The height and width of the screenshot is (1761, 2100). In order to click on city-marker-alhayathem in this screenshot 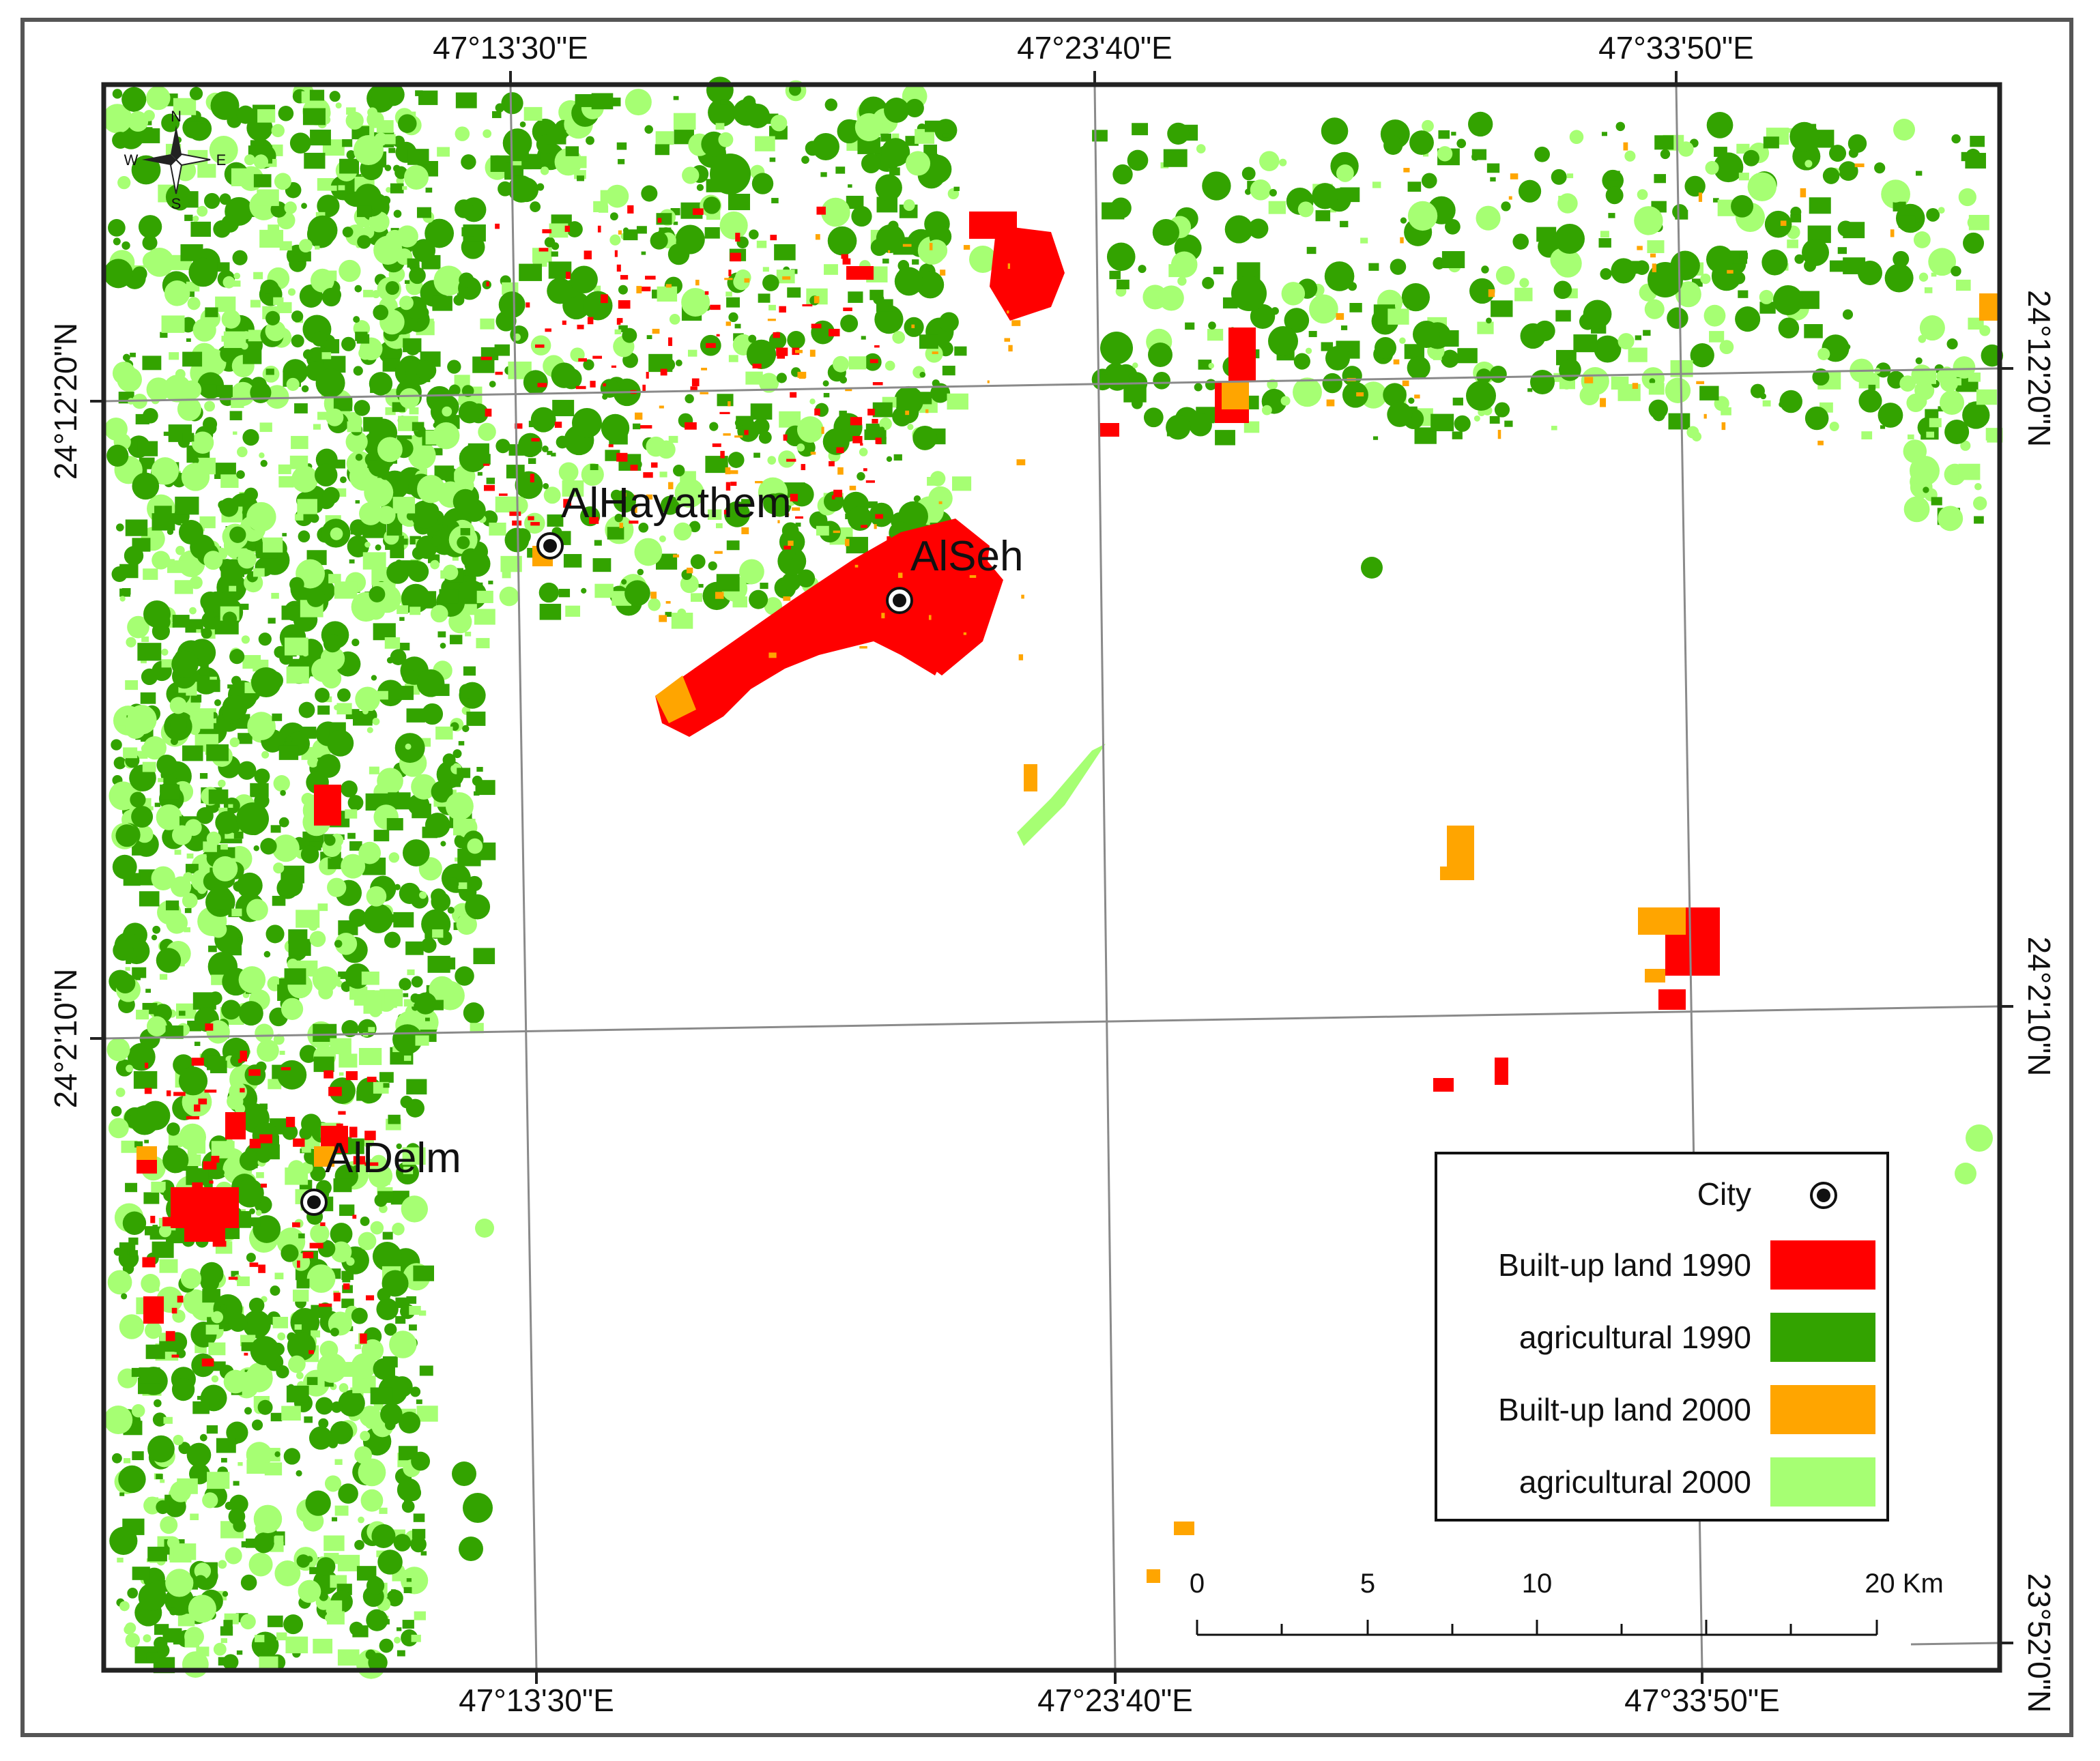, I will do `click(550, 545)`.